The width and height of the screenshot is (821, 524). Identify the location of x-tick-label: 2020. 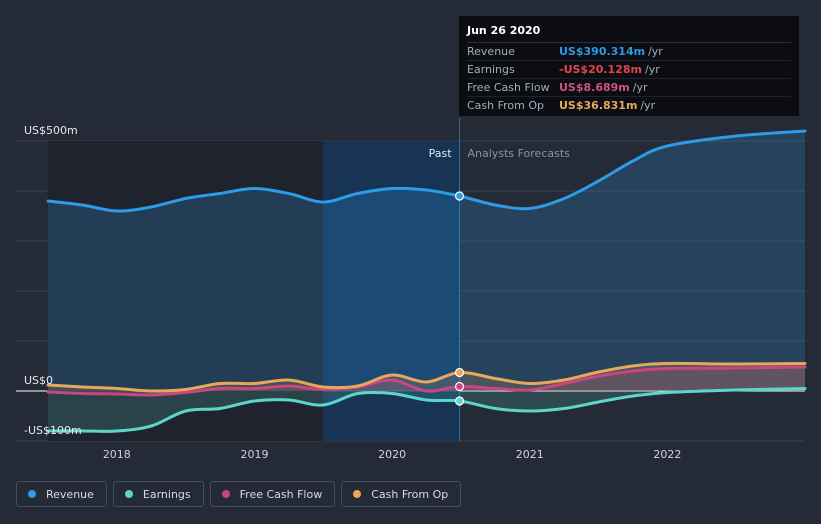
(392, 454).